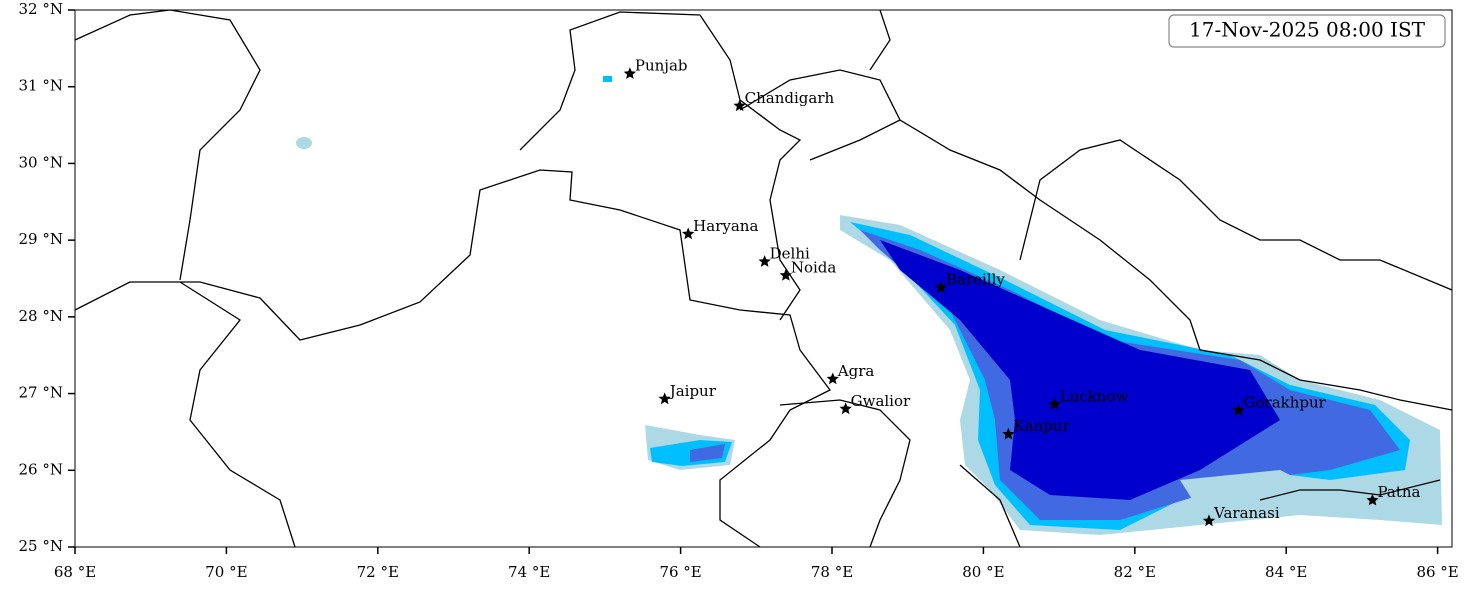 This screenshot has width=1471, height=591. What do you see at coordinates (1286, 572) in the screenshot?
I see `x-tick-label: 84 °E` at bounding box center [1286, 572].